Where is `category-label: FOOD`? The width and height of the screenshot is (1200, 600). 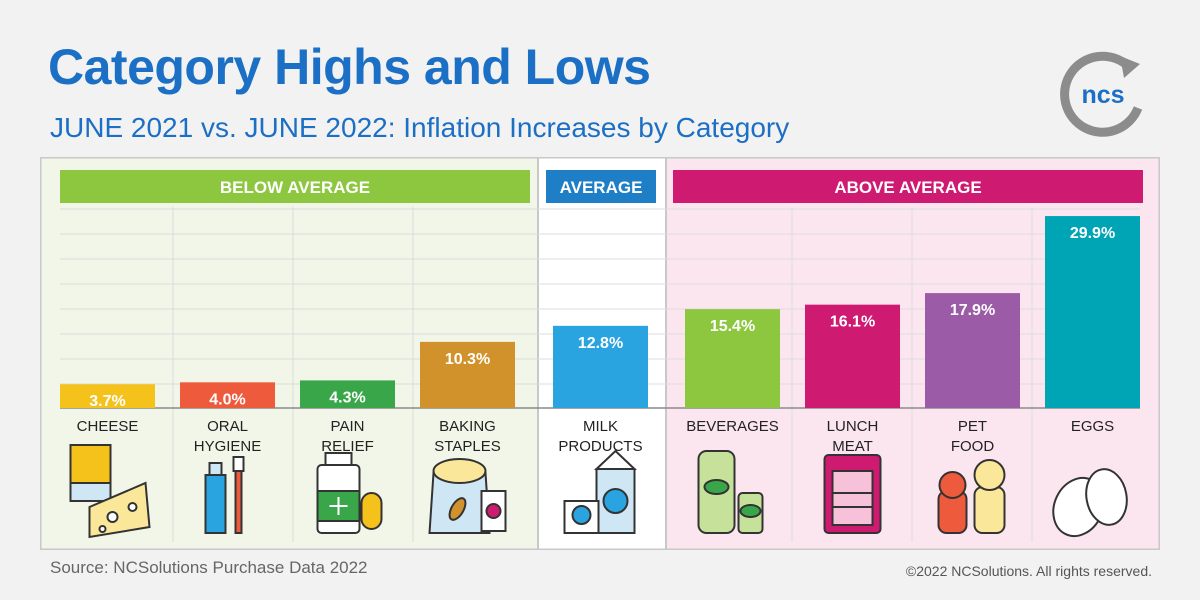 category-label: FOOD is located at coordinates (972, 446).